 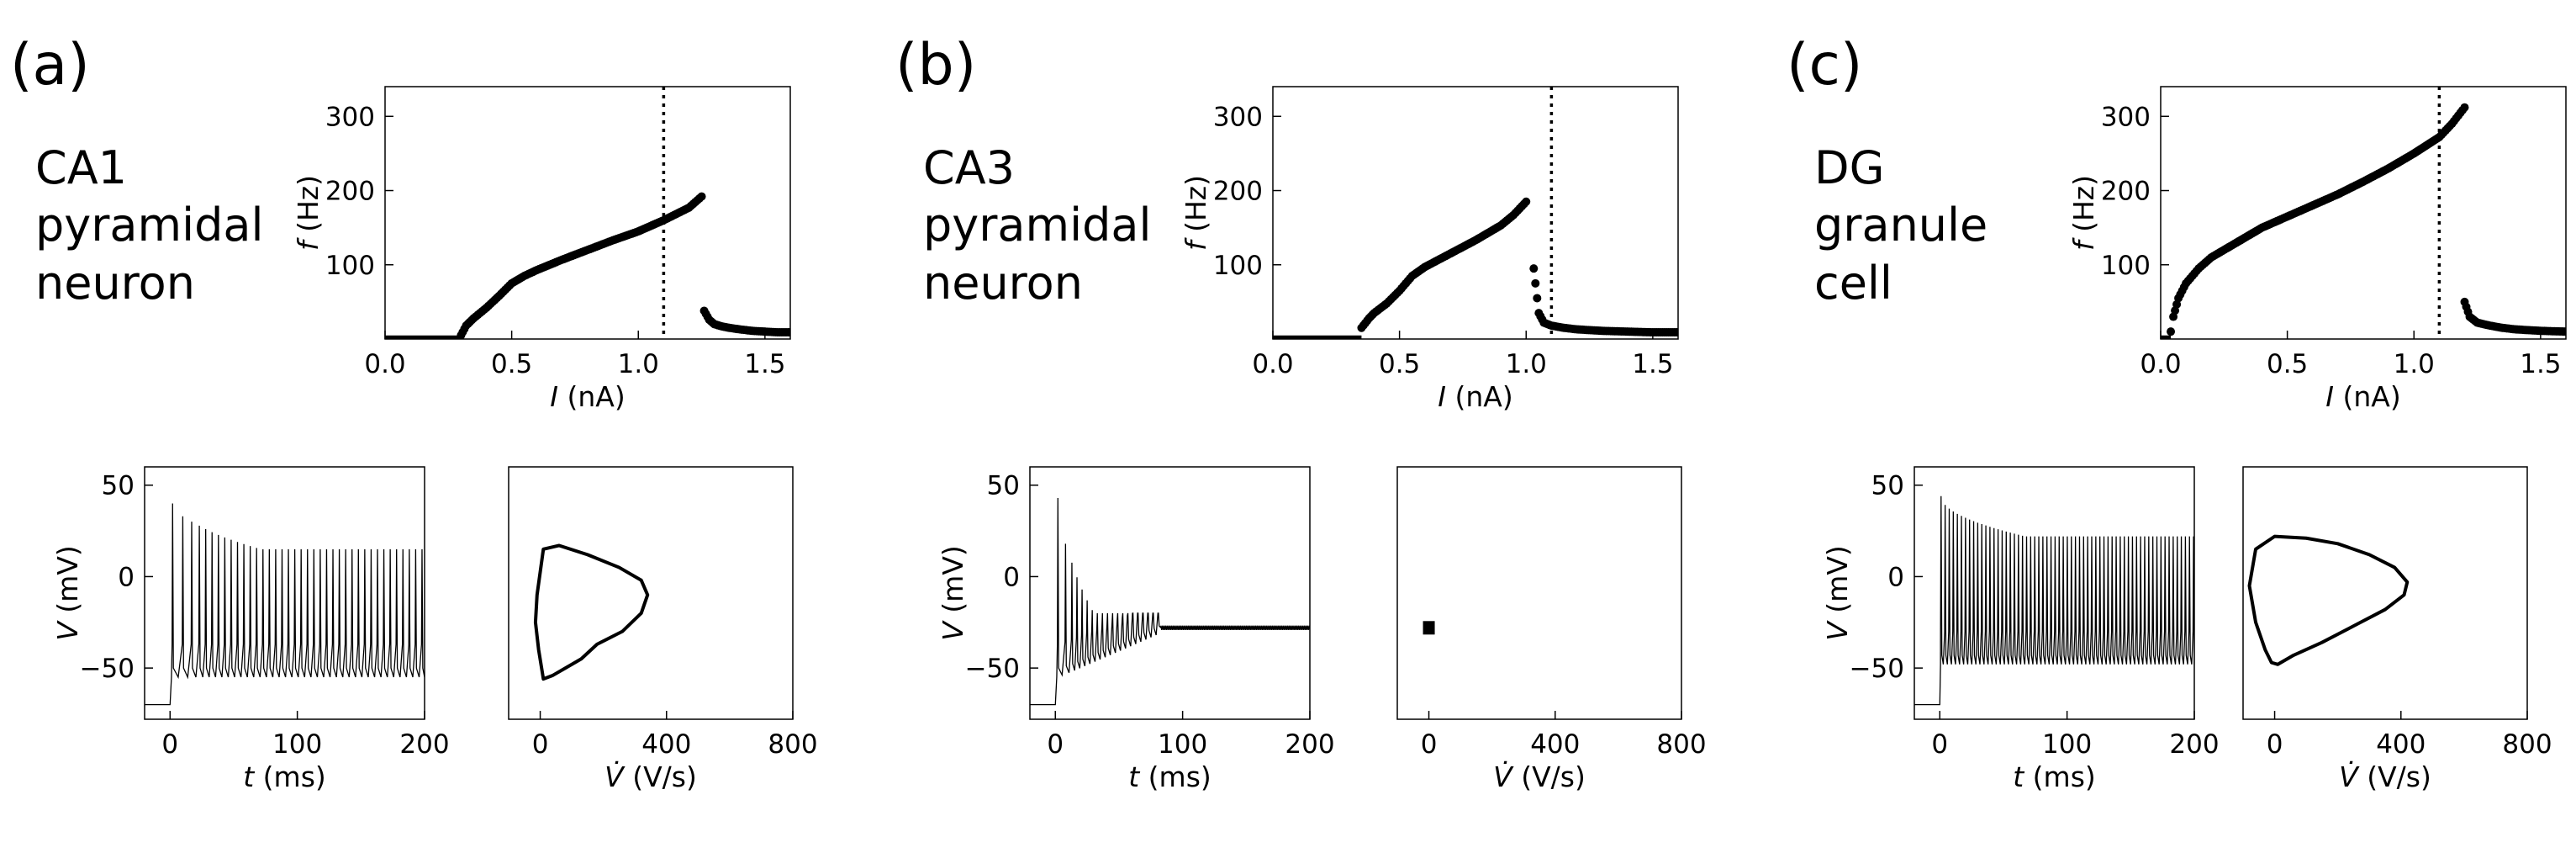 What do you see at coordinates (1429, 628) in the screenshot?
I see `phase-fixed-point` at bounding box center [1429, 628].